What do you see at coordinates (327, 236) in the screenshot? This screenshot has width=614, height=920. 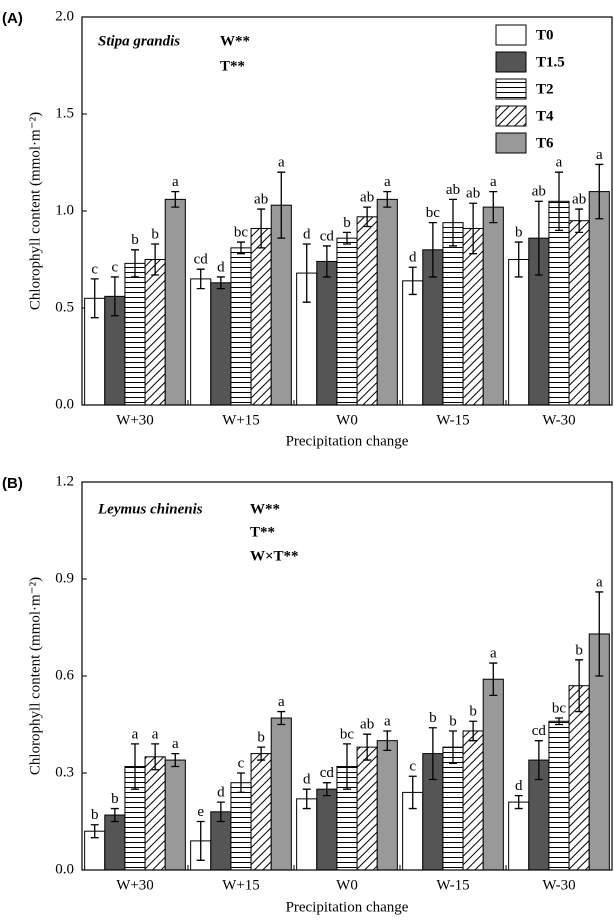 I see `significance-letter: cd` at bounding box center [327, 236].